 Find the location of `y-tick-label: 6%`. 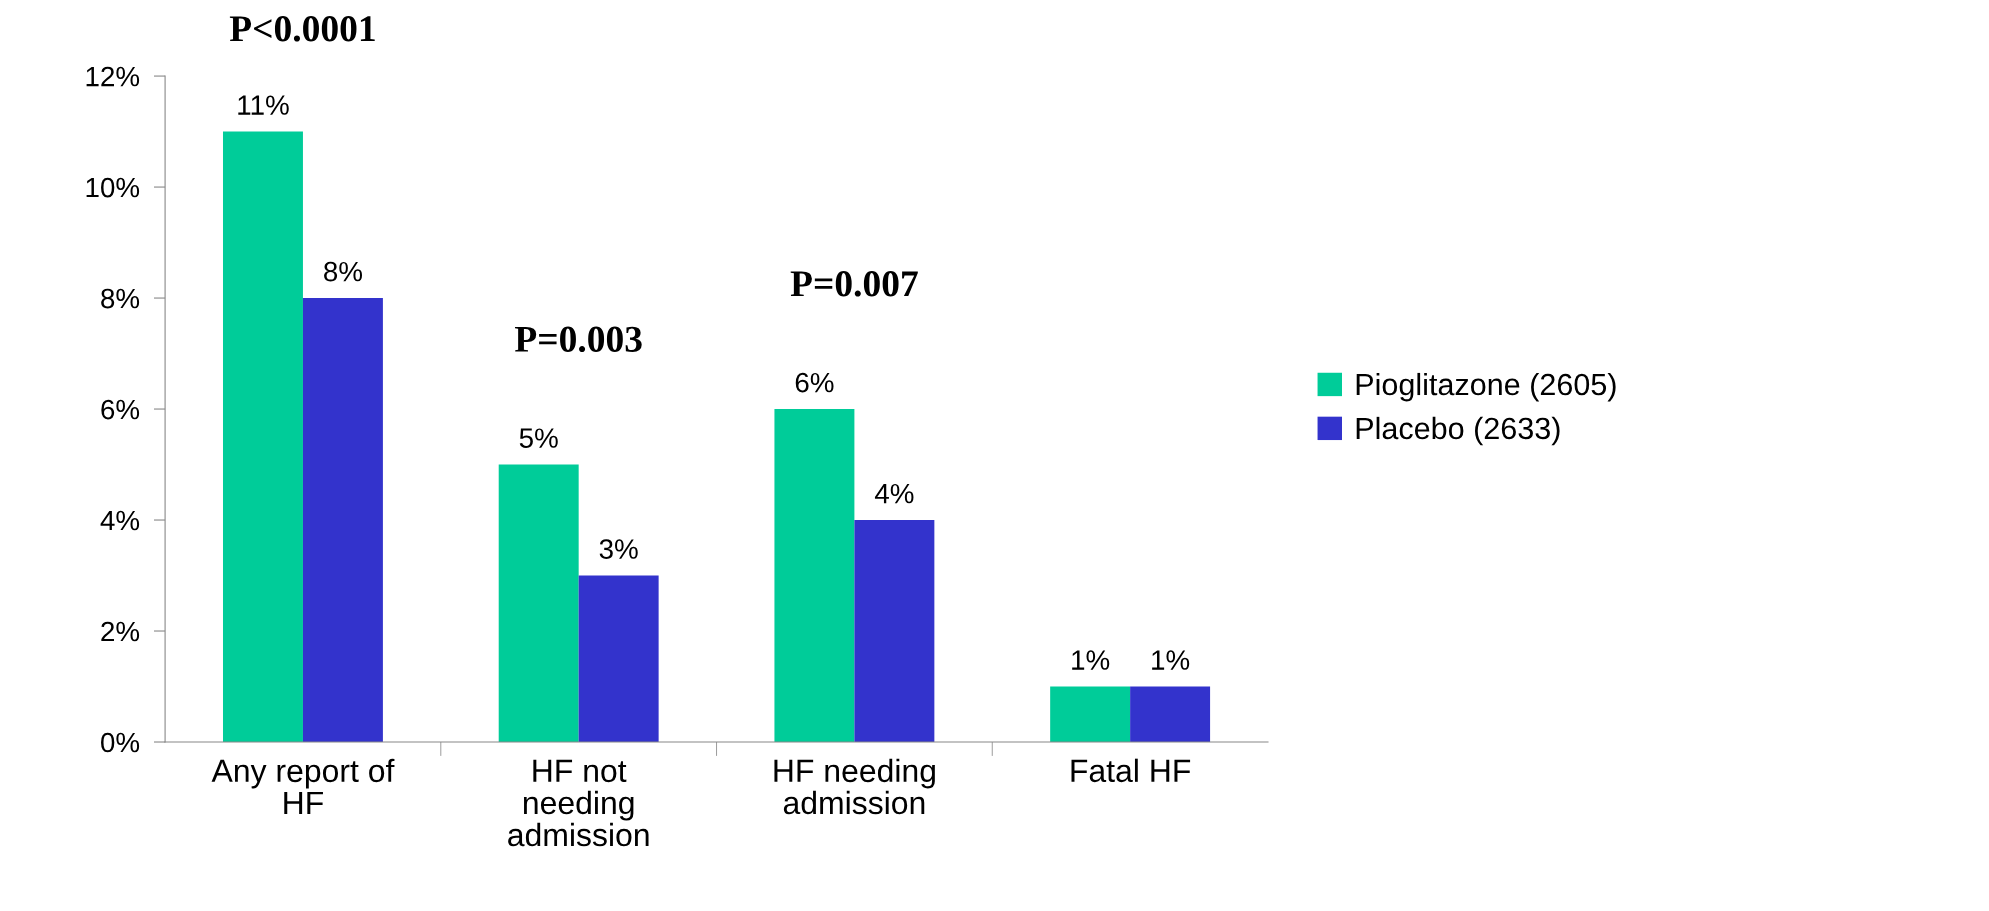

y-tick-label: 6% is located at coordinates (120, 409).